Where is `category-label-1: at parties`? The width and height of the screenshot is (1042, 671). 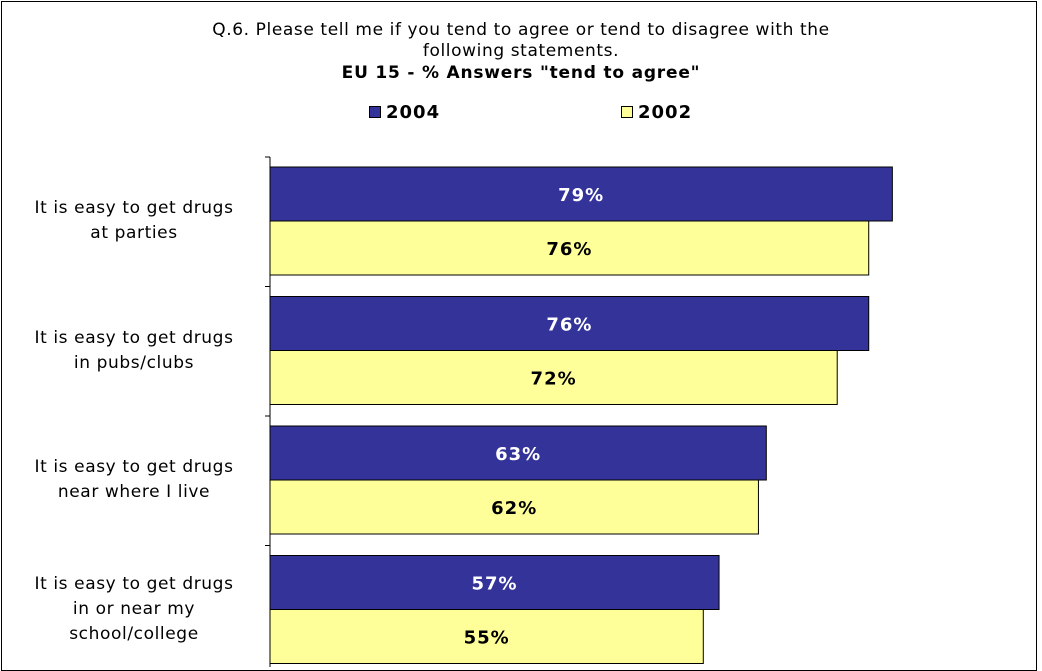 category-label-1: at parties is located at coordinates (134, 233).